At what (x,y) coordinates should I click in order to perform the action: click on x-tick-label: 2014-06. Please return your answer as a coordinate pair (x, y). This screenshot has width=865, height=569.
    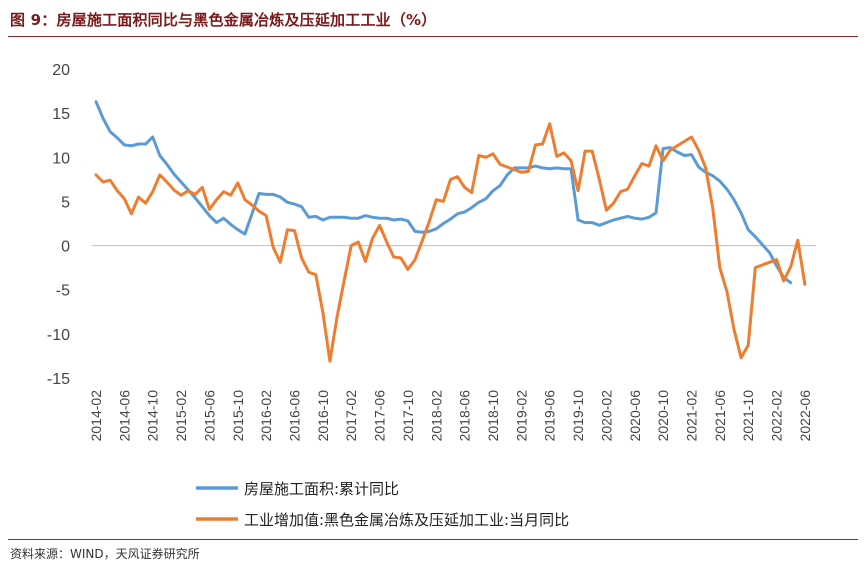
    Looking at the image, I should click on (124, 416).